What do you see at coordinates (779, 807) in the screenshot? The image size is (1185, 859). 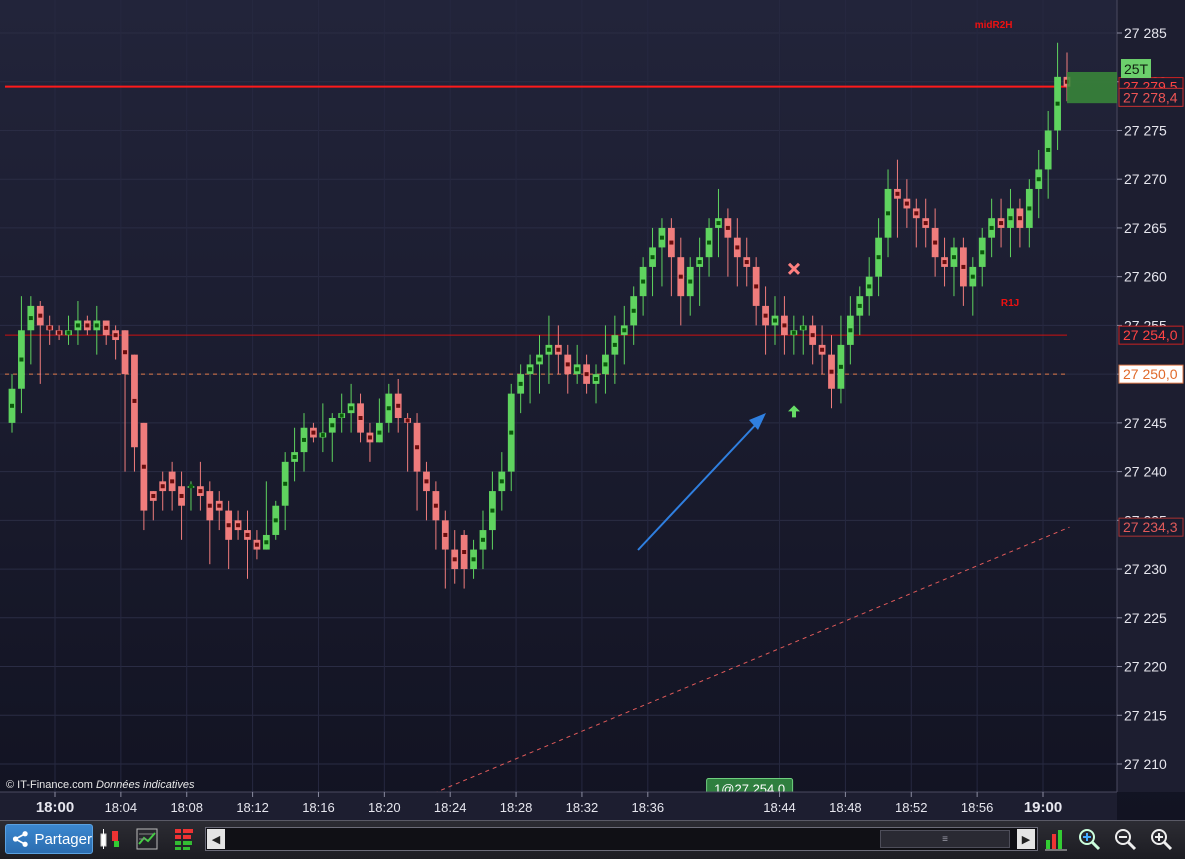 I see `x-tick-label: 18:44` at bounding box center [779, 807].